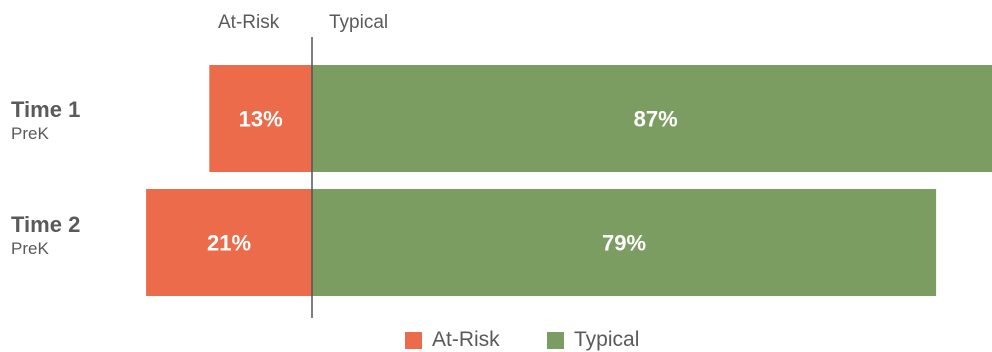 This screenshot has width=992, height=352. What do you see at coordinates (359, 22) in the screenshot?
I see `header-typical: Typical` at bounding box center [359, 22].